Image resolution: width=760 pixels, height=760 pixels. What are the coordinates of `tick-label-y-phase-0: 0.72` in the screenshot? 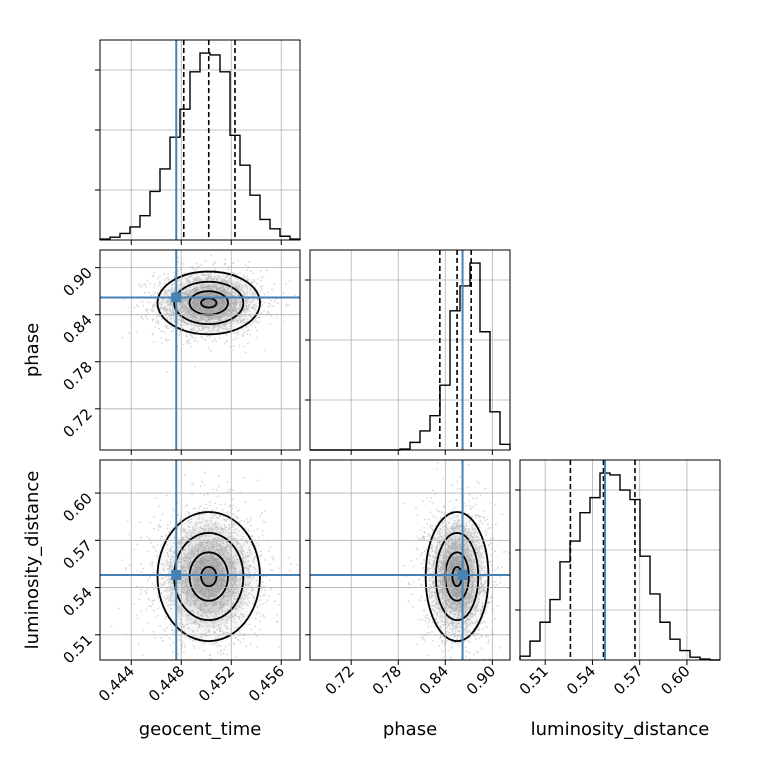 It's located at (77, 423).